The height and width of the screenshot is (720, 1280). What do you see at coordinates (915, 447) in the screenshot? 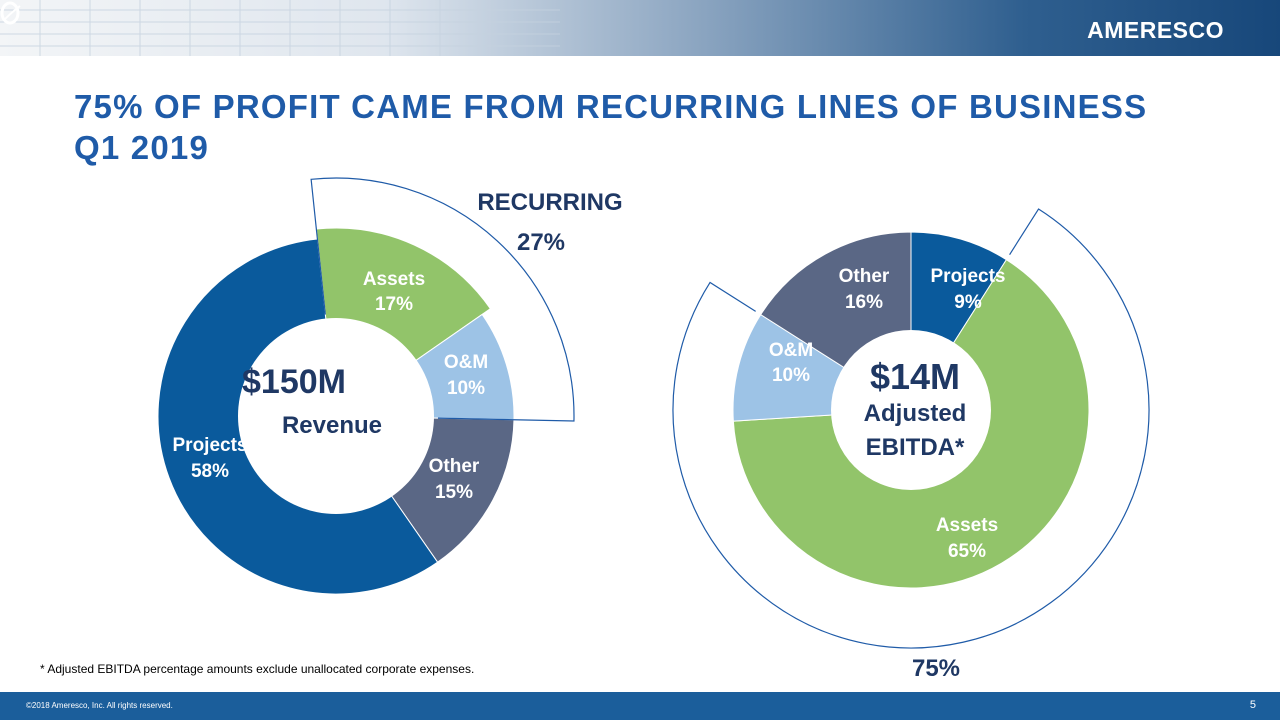
I see `ebitda-center-label-line2: EBITDA*` at bounding box center [915, 447].